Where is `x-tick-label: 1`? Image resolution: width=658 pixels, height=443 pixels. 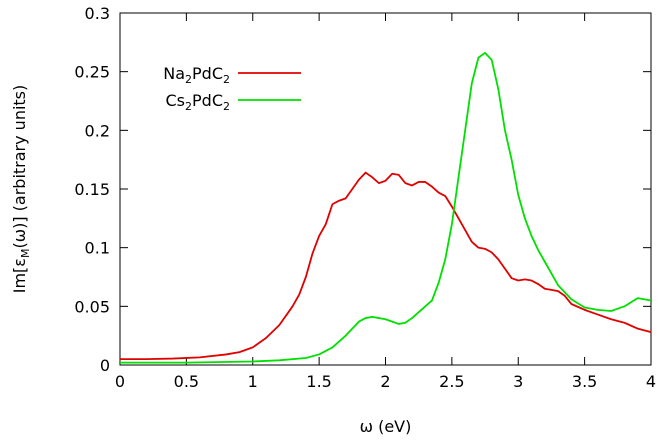
x-tick-label: 1 is located at coordinates (253, 381).